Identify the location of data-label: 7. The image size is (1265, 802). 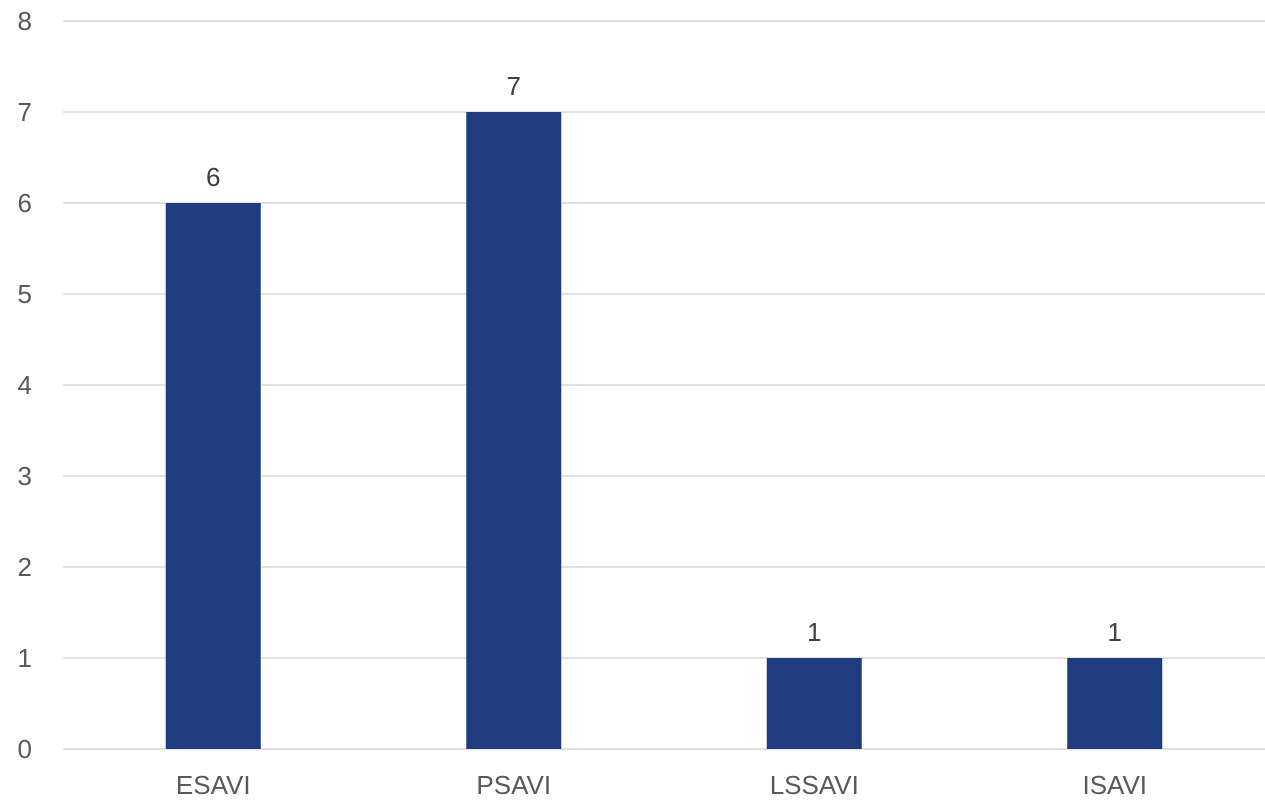
(514, 86).